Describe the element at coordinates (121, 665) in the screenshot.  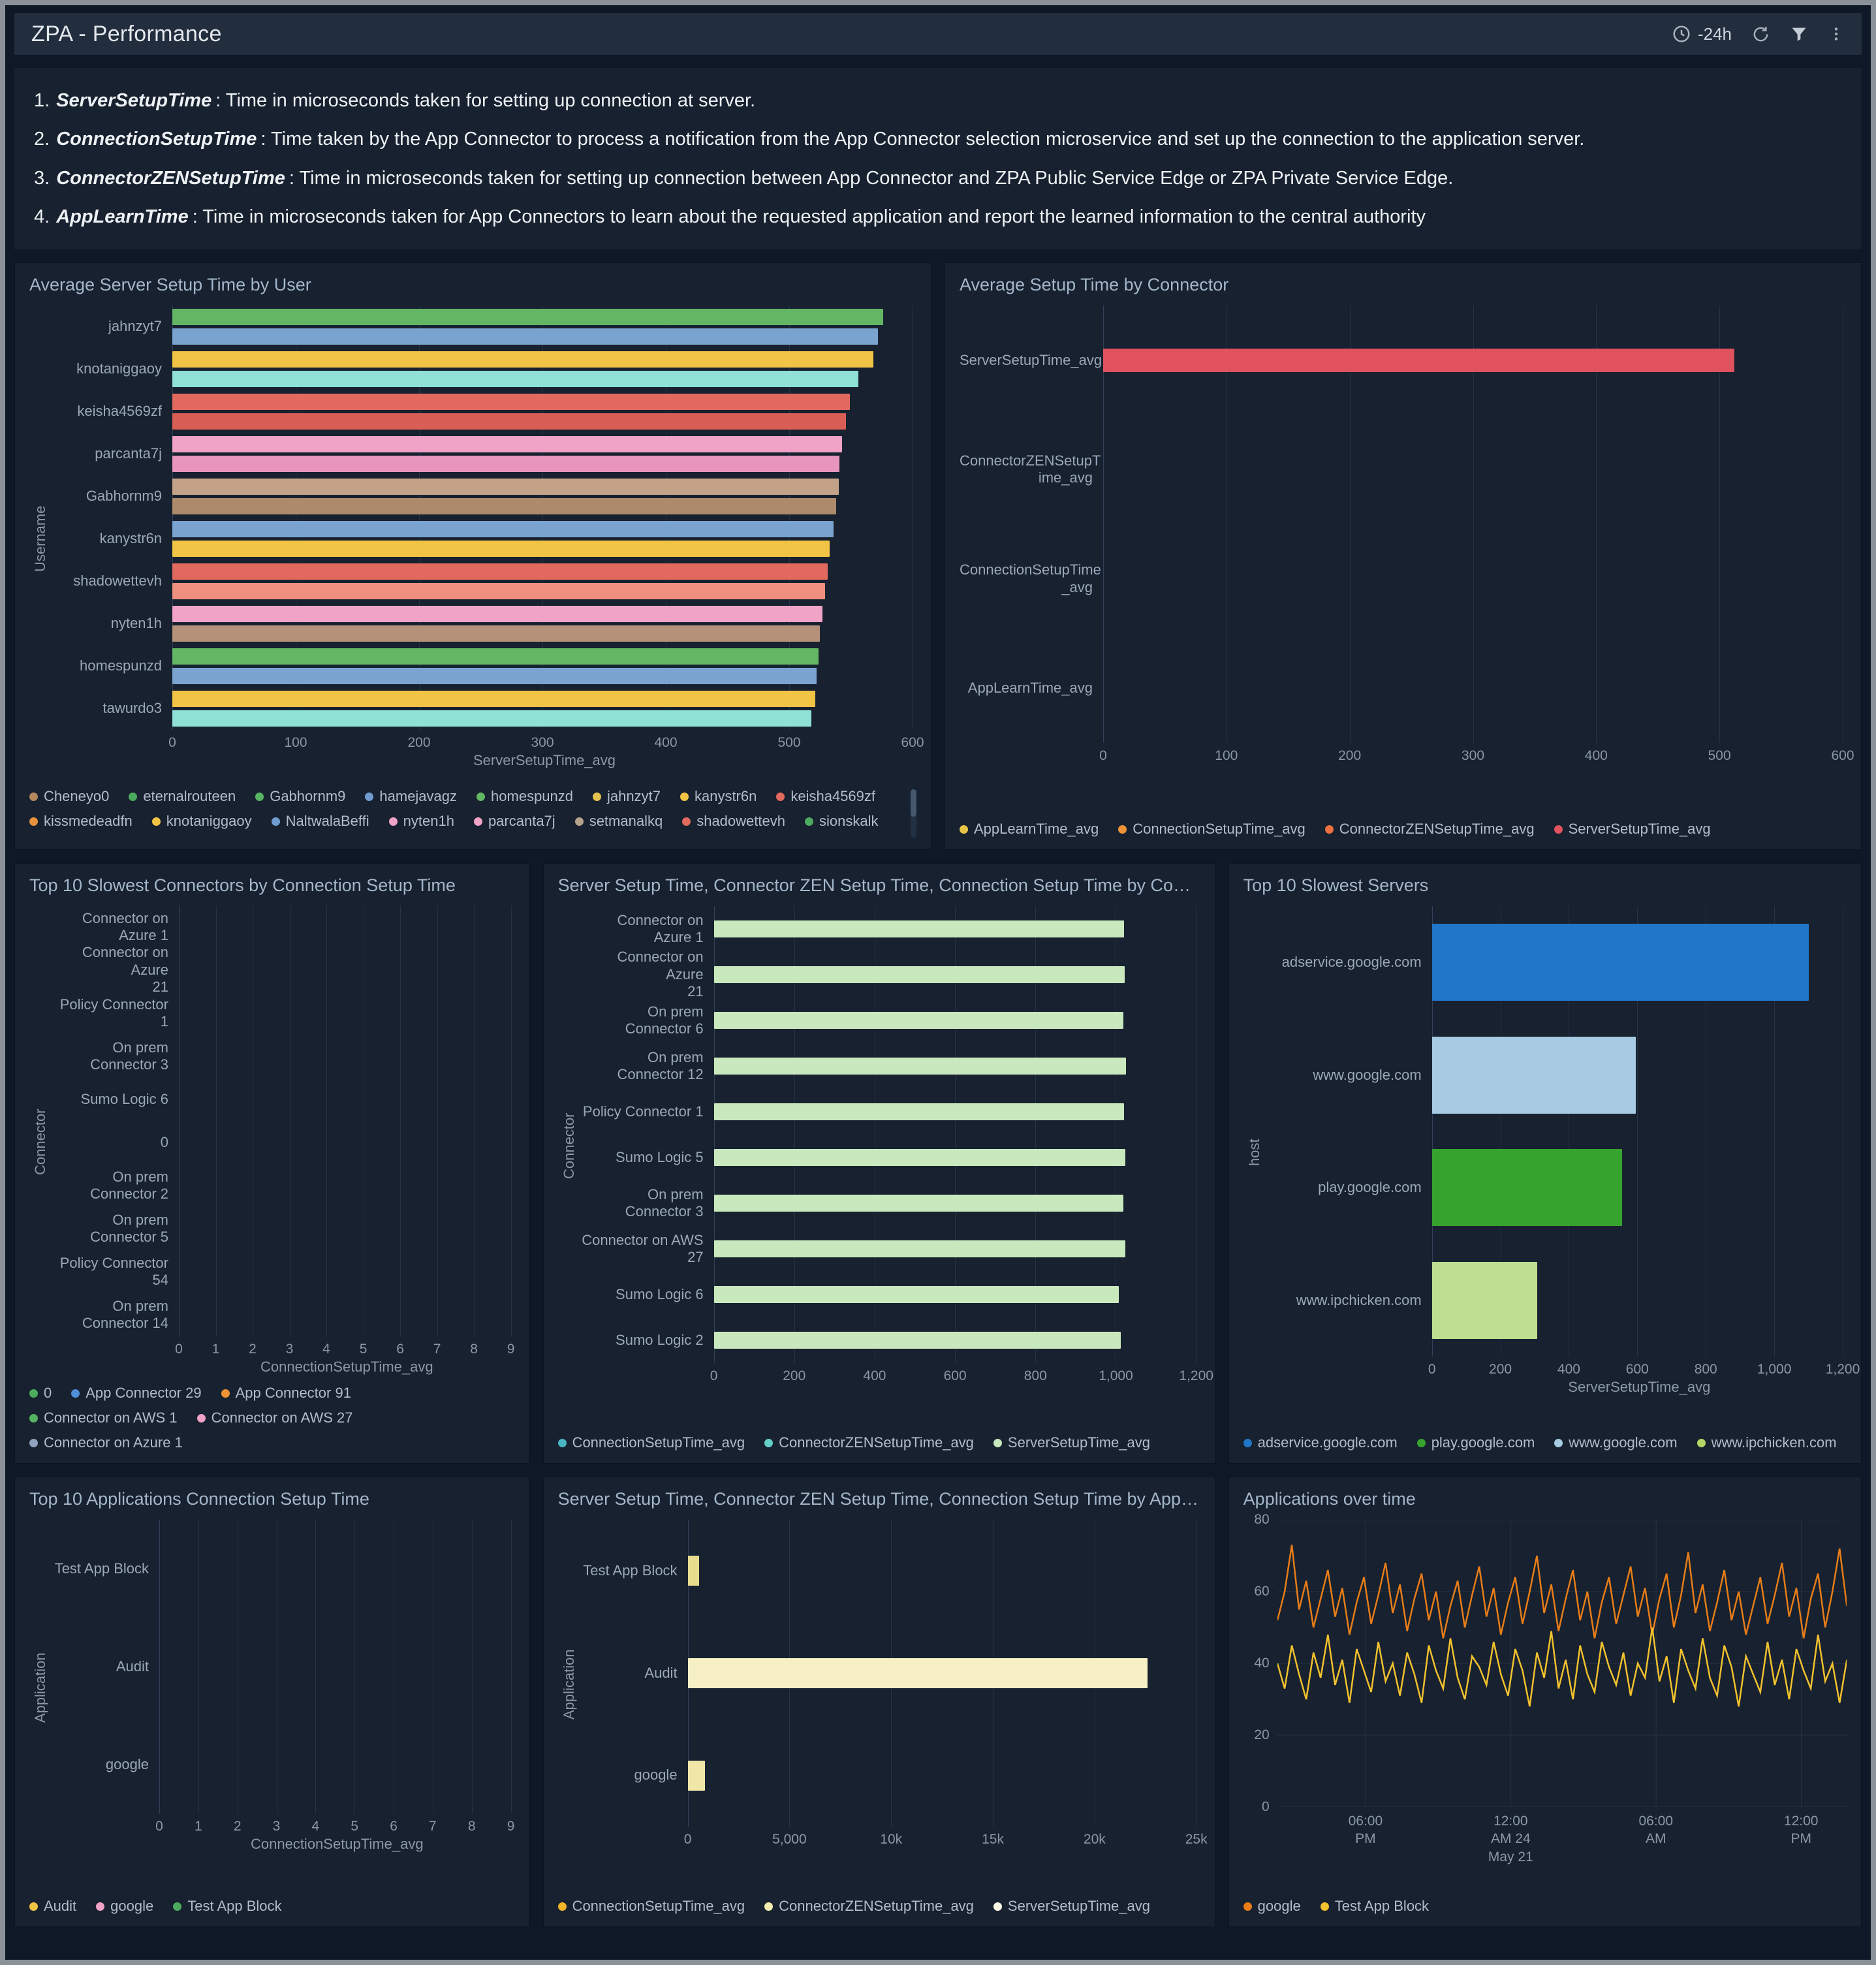
I see `category-label: homespunzd` at that location.